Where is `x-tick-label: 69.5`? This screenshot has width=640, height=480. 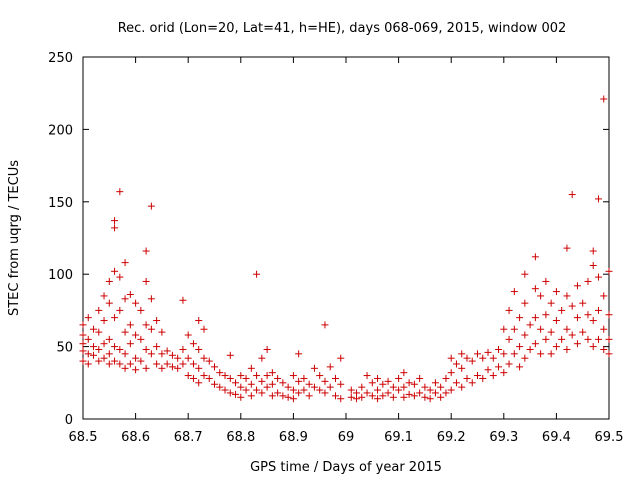
x-tick-label: 69.5 is located at coordinates (609, 437).